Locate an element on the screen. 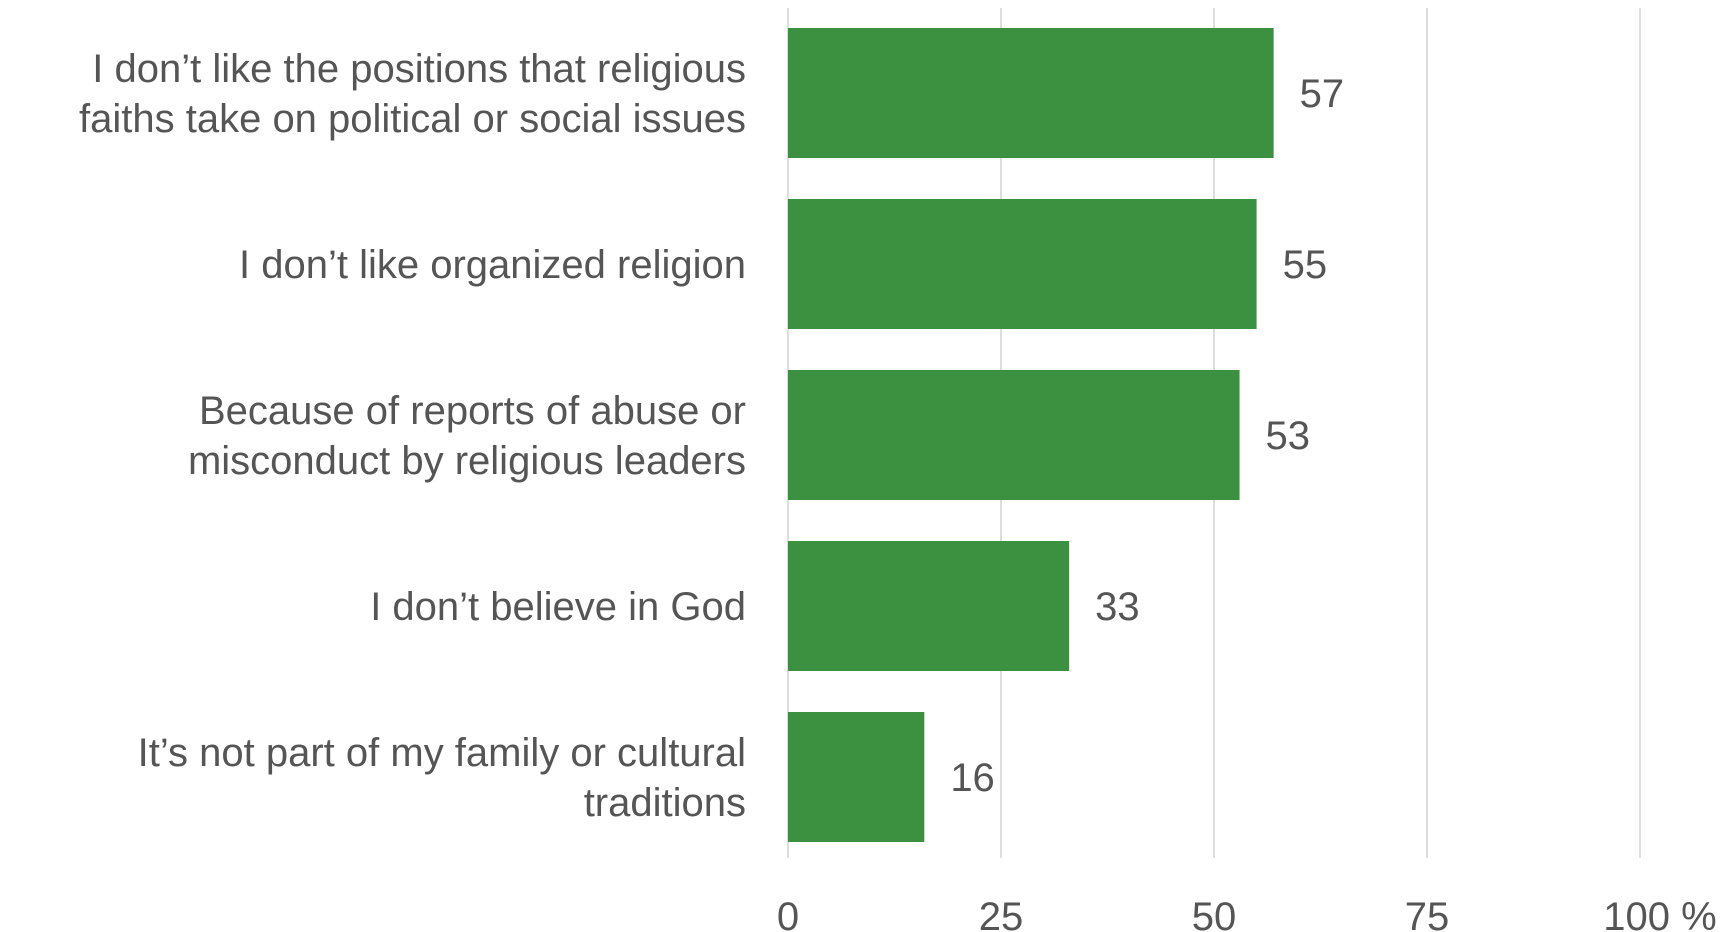  category-label-line: I don’t like organized religion is located at coordinates (492, 265).